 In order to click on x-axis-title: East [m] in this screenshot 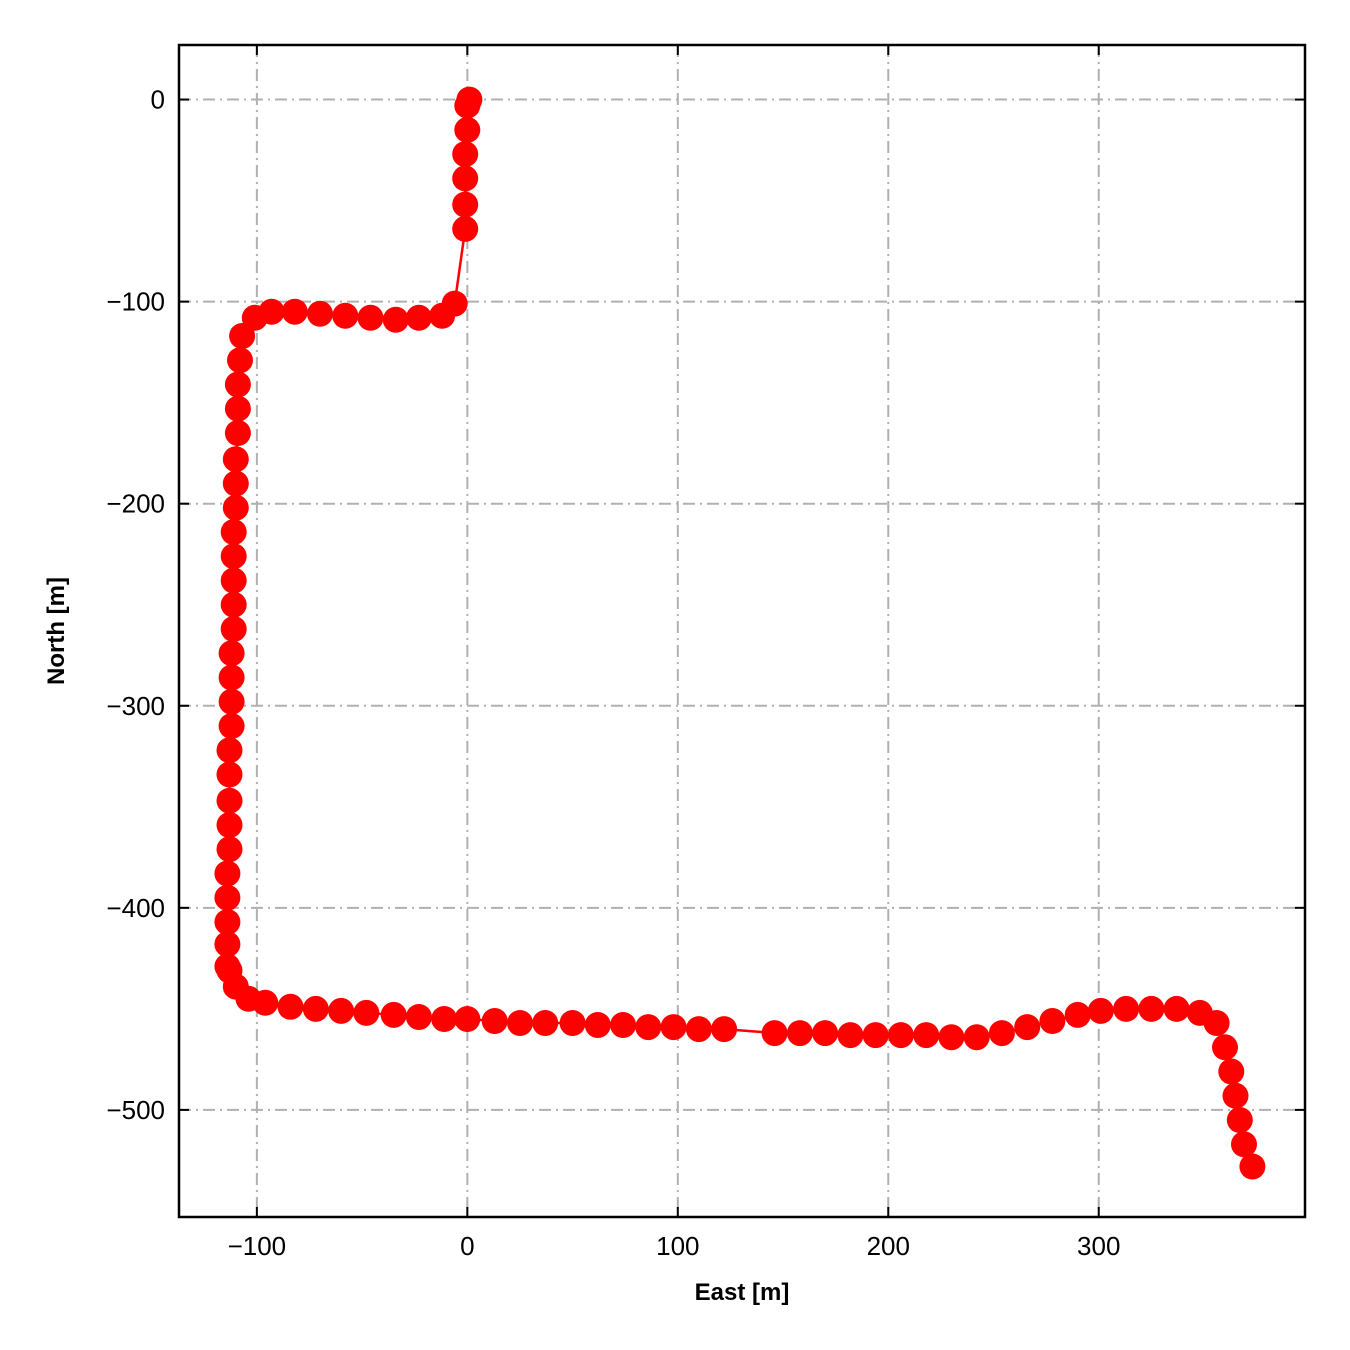, I will do `click(742, 1292)`.